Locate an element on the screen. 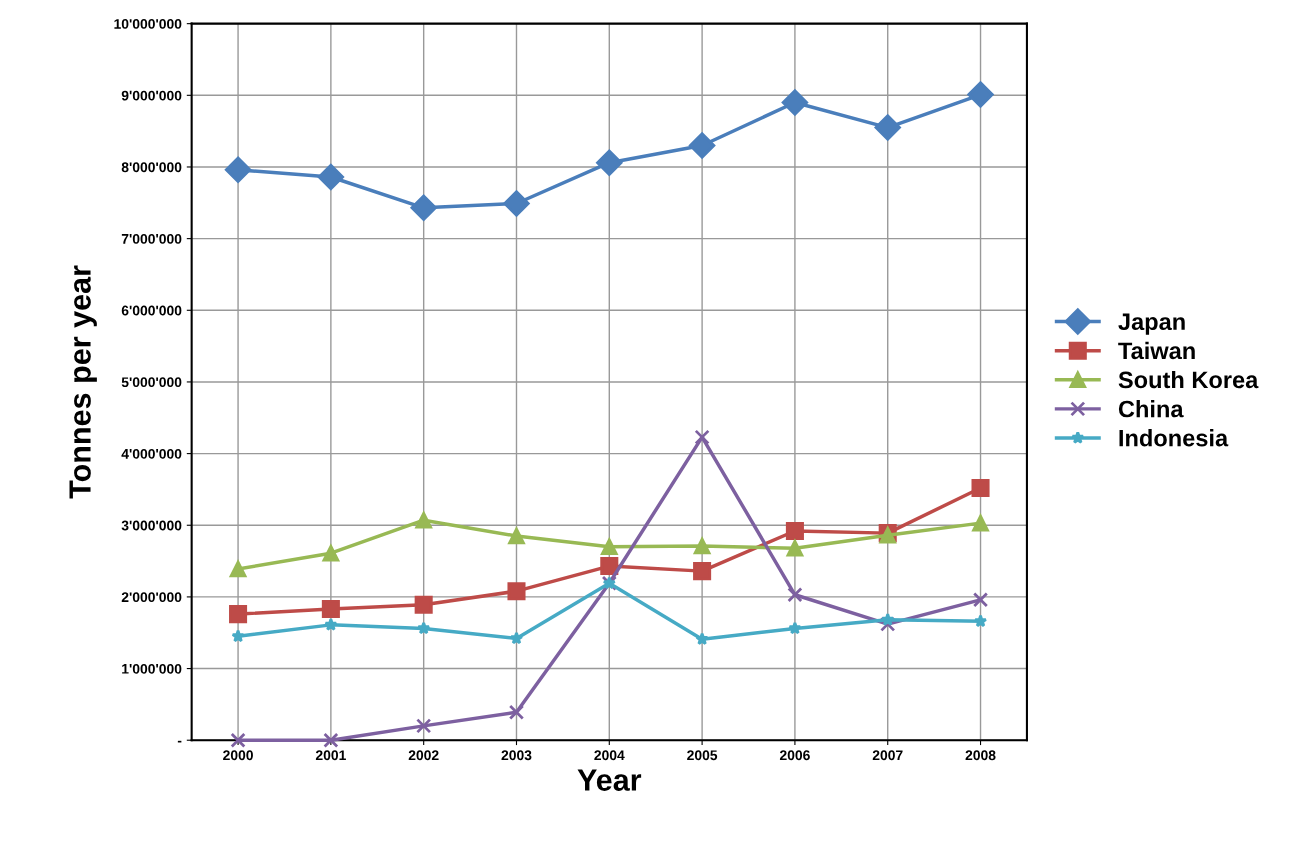 The height and width of the screenshot is (845, 1295). legend-label: Taiwan is located at coordinates (1156, 350).